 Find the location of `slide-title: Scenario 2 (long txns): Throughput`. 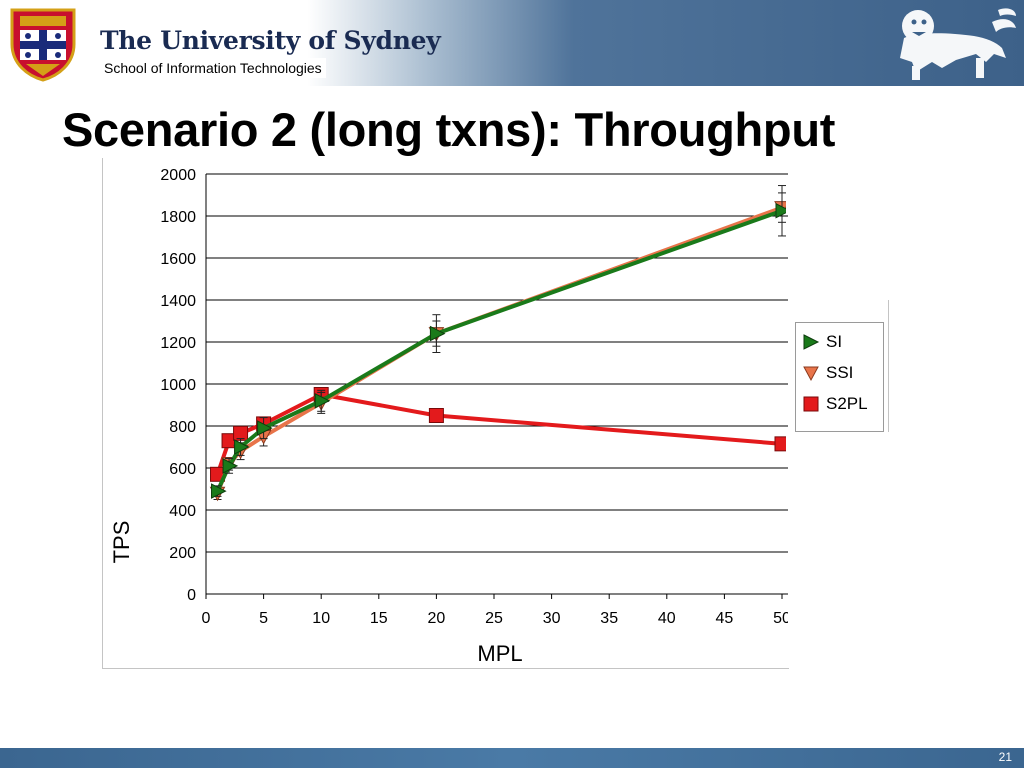

slide-title: Scenario 2 (long txns): Throughput is located at coordinates (449, 129).